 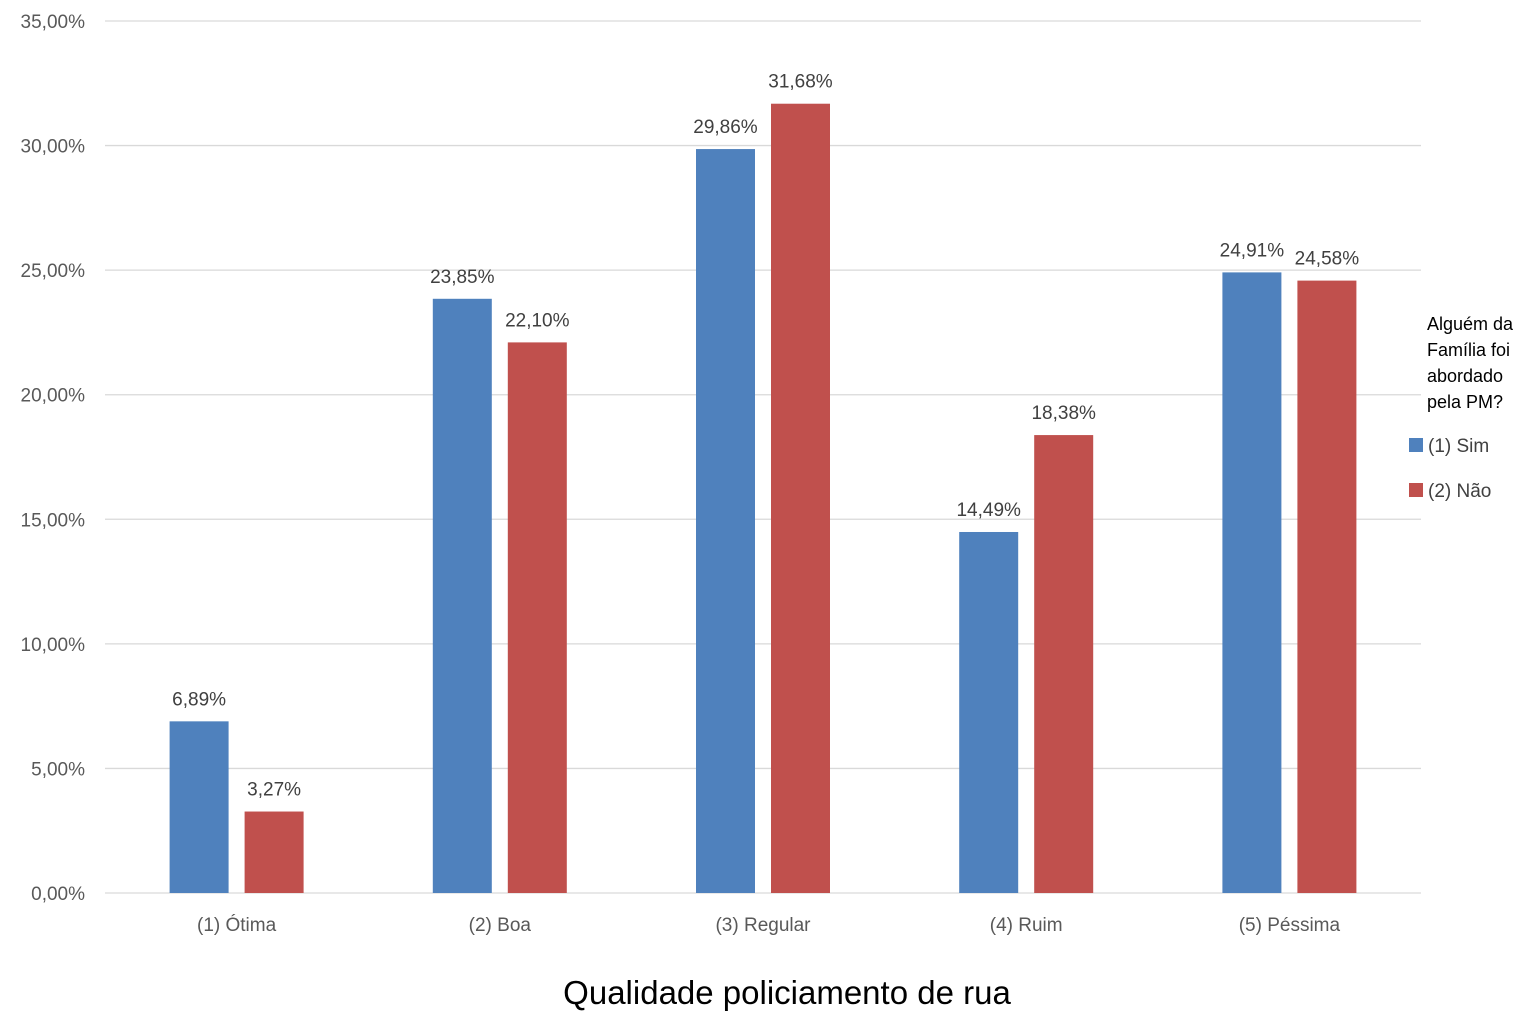 I want to click on legend-title-line: abordado, so click(x=1465, y=376).